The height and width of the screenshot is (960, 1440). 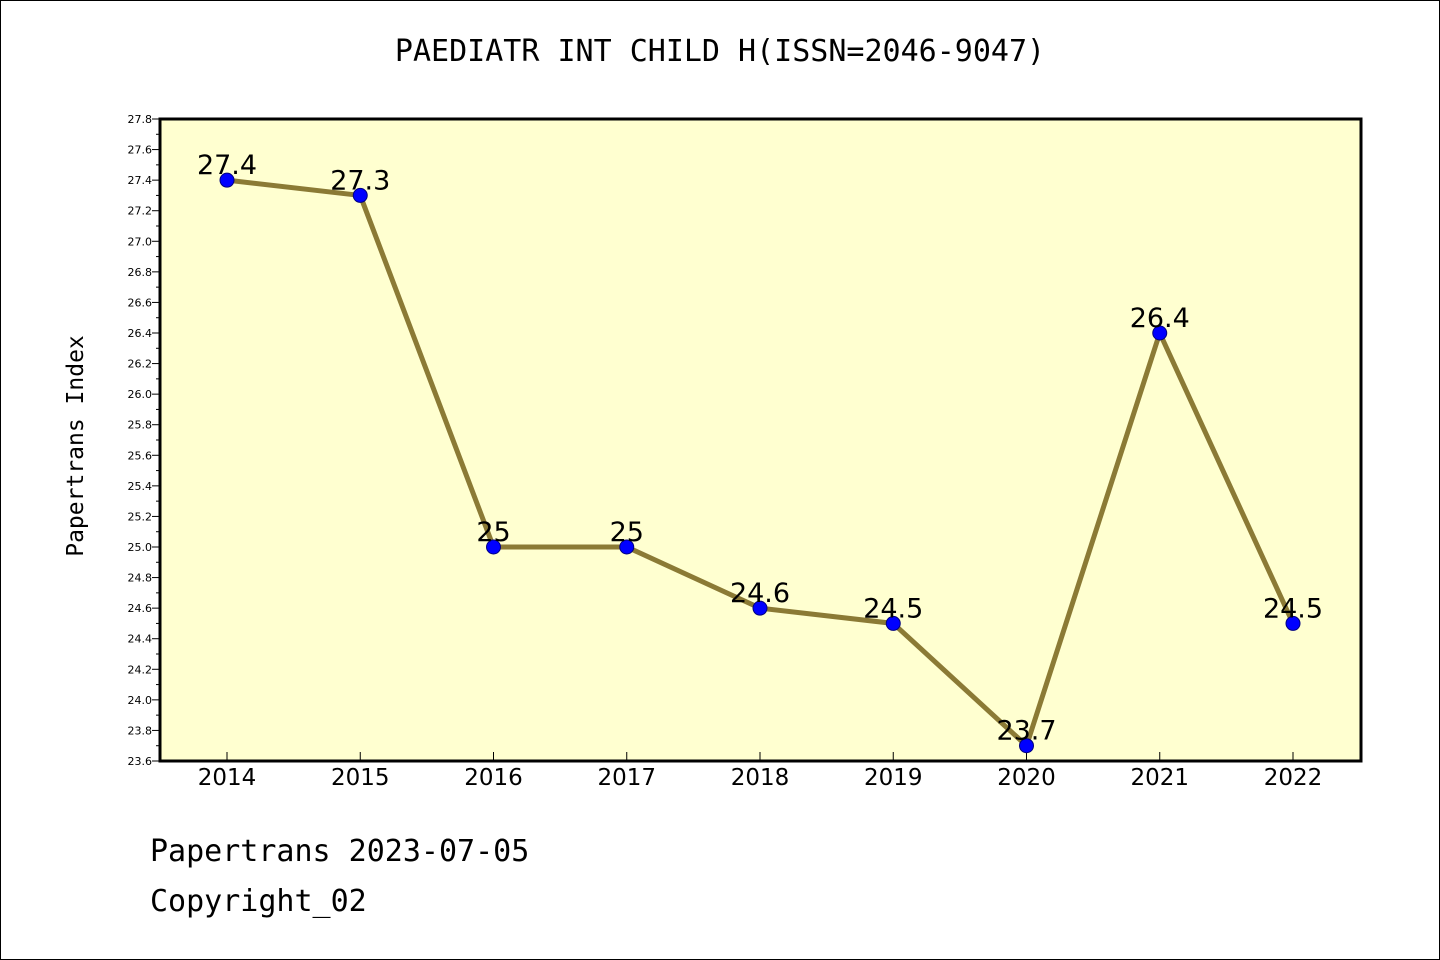 I want to click on data-label: 27.4, so click(x=227, y=165).